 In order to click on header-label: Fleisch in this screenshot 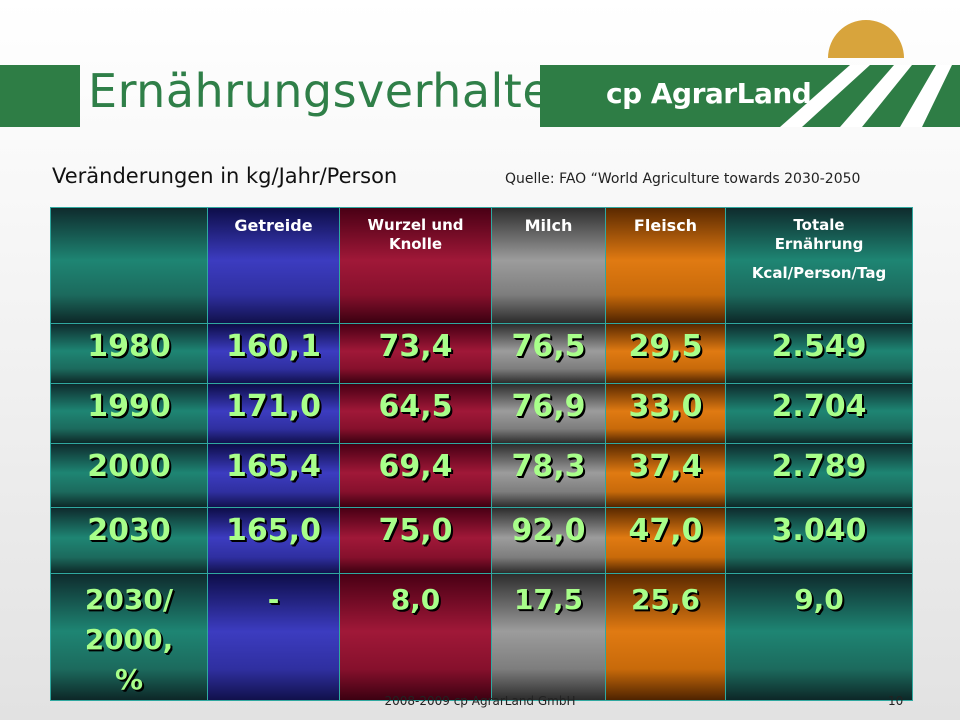, I will do `click(665, 225)`.